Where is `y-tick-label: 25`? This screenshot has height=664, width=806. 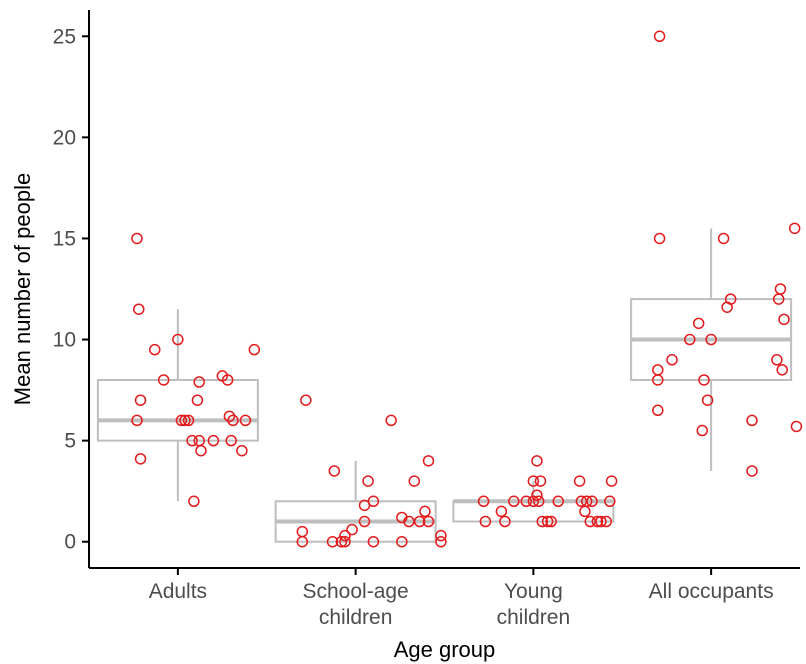
y-tick-label: 25 is located at coordinates (64, 36).